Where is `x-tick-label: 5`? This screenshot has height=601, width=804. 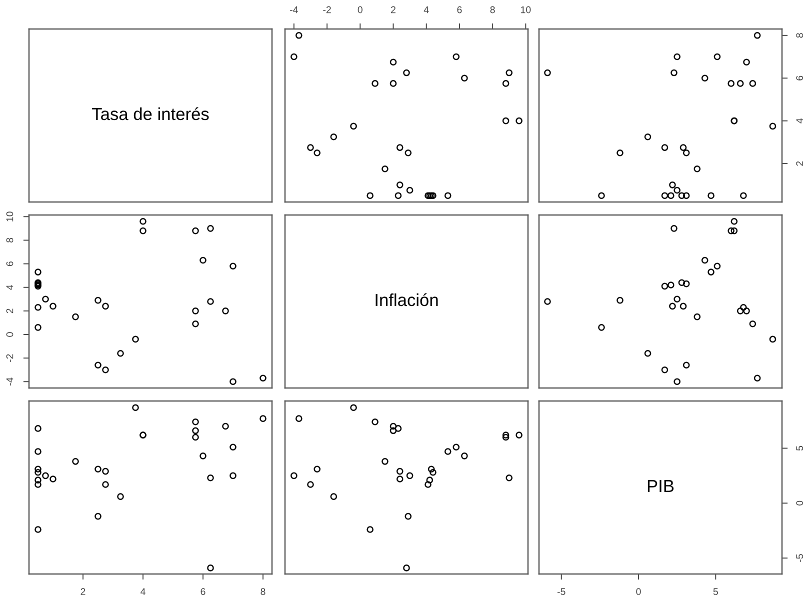
x-tick-label: 5 is located at coordinates (715, 592).